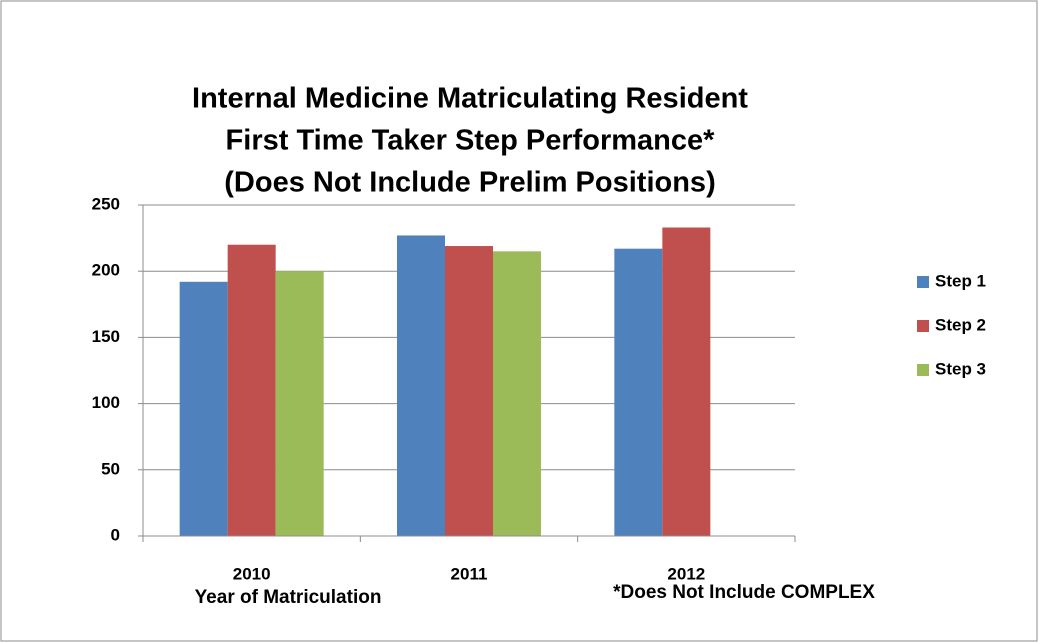 The height and width of the screenshot is (643, 1039). I want to click on legend-label: Step 1, so click(960, 280).